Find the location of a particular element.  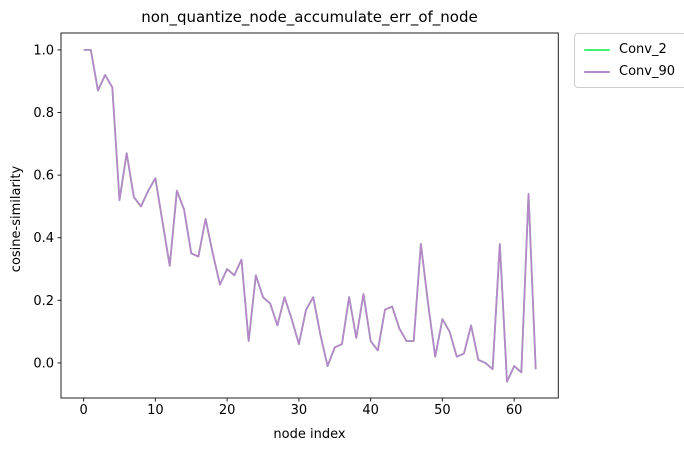

x-tick-label: 20 is located at coordinates (227, 410).